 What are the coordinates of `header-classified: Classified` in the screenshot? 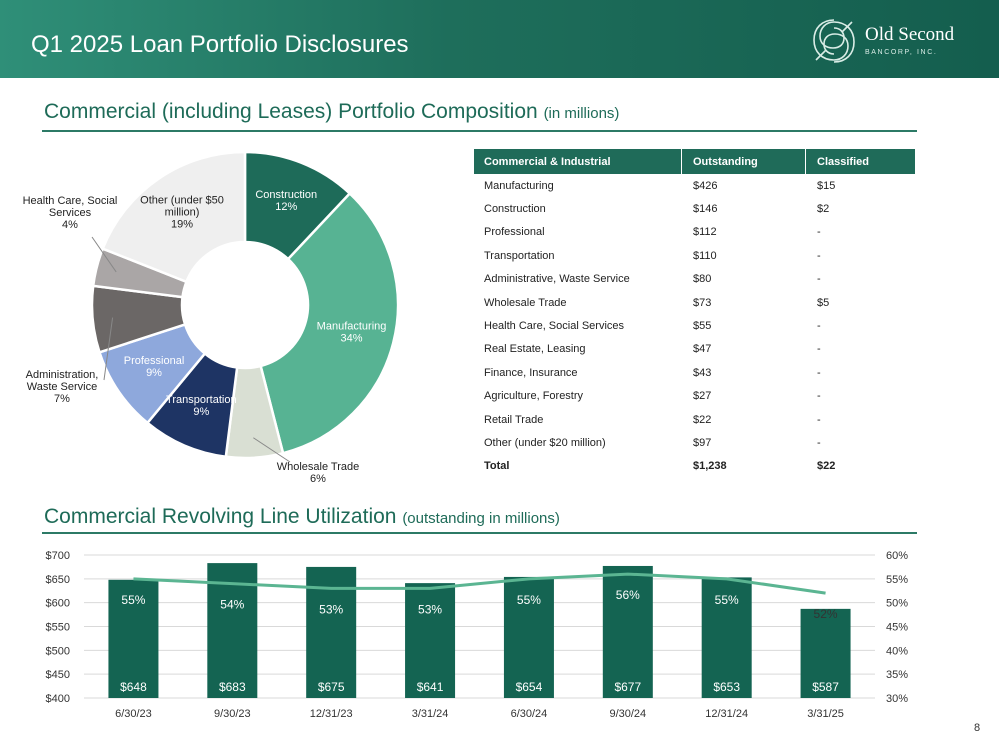 It's located at (843, 161).